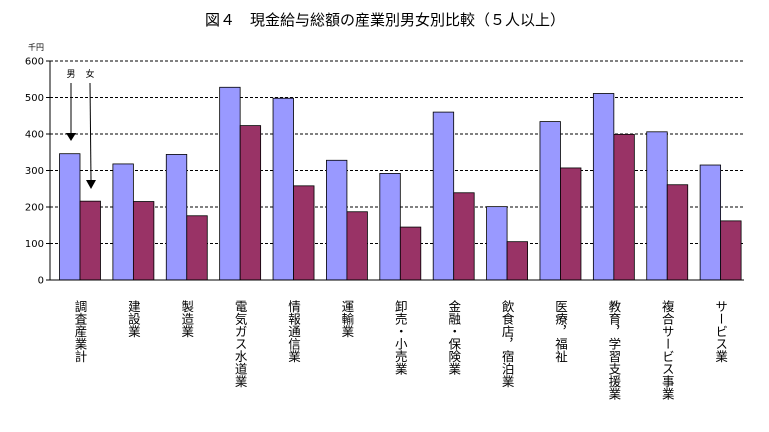 This screenshot has height=432, width=769. I want to click on x-category-label: 複合サービス事業, so click(667, 349).